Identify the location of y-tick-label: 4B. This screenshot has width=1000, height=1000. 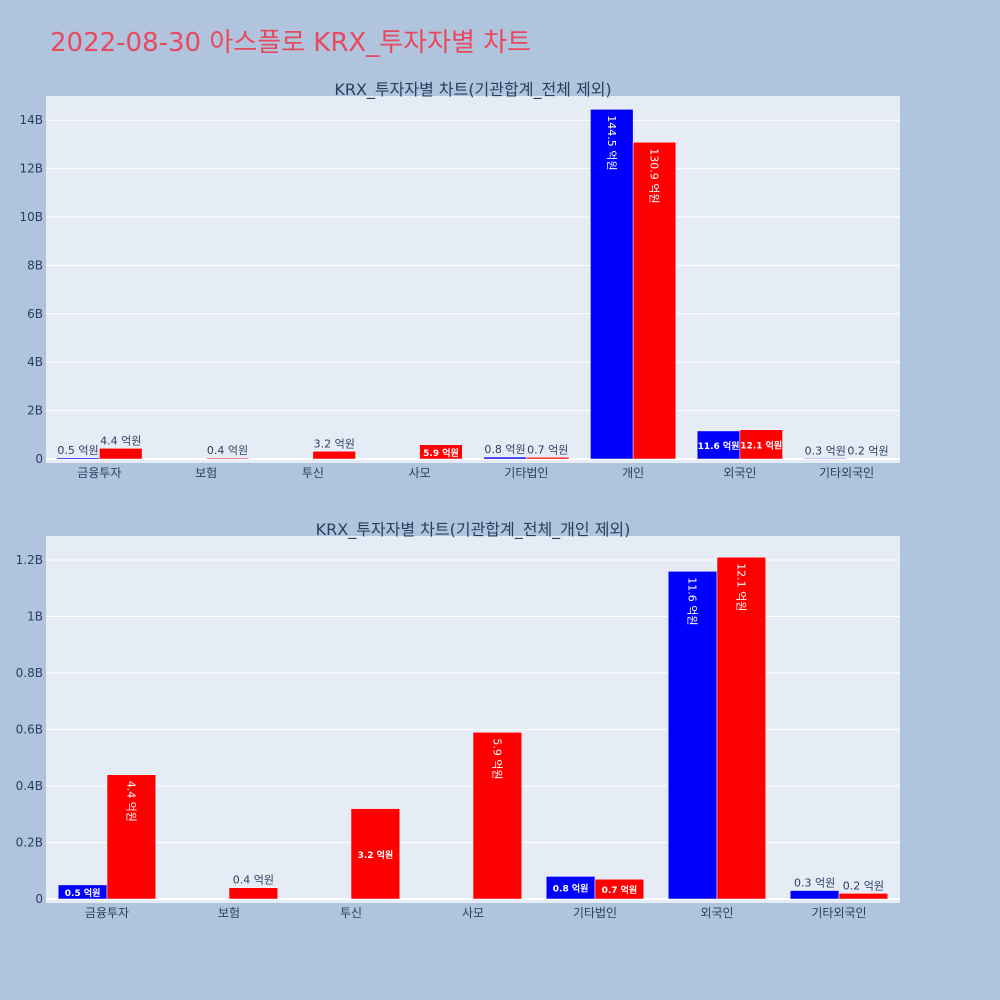
(35, 362).